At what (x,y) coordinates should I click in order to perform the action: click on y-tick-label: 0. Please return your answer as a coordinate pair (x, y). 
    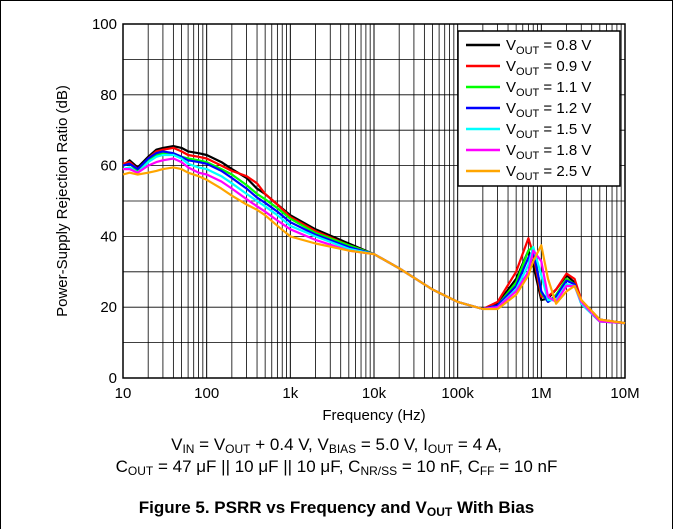
    Looking at the image, I should click on (113, 378).